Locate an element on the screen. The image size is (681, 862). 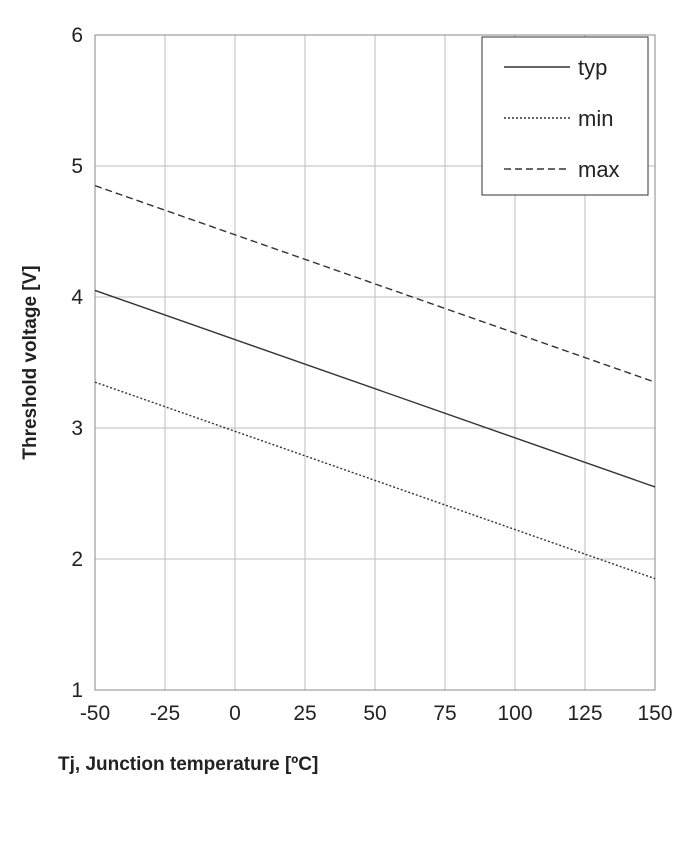
y-tick-label: 4 is located at coordinates (77, 297).